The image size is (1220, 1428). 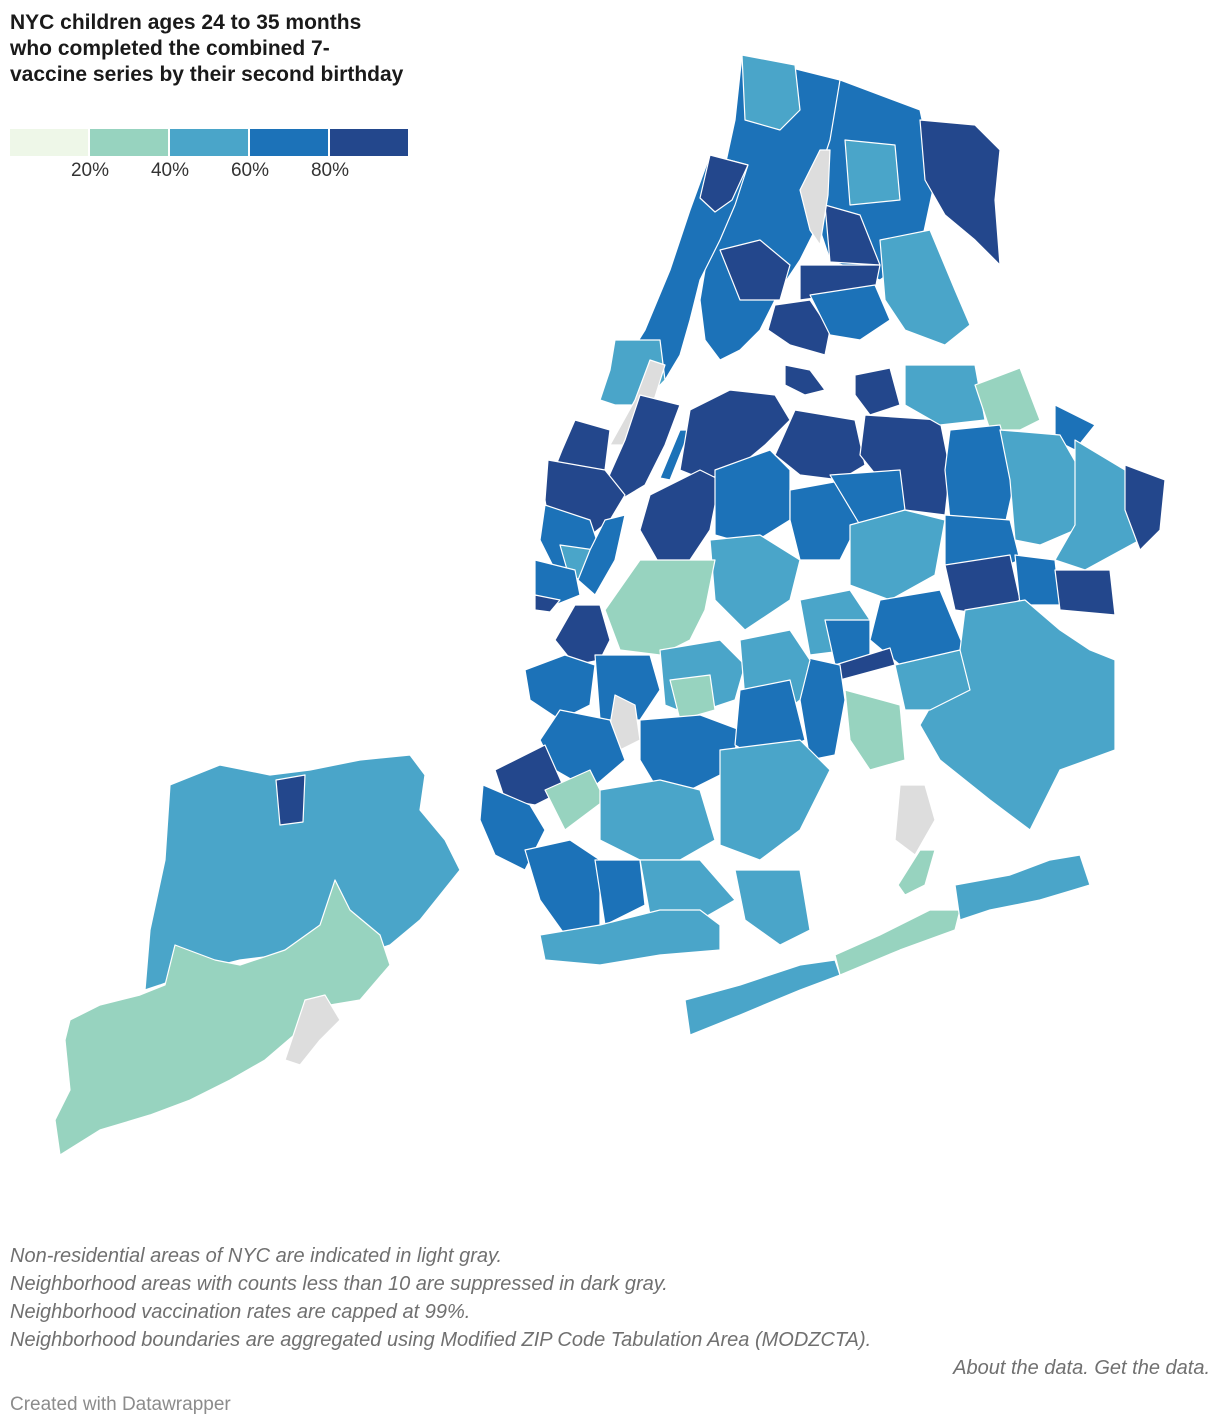 I want to click on get-data-link: Get the data., so click(x=1152, y=1368).